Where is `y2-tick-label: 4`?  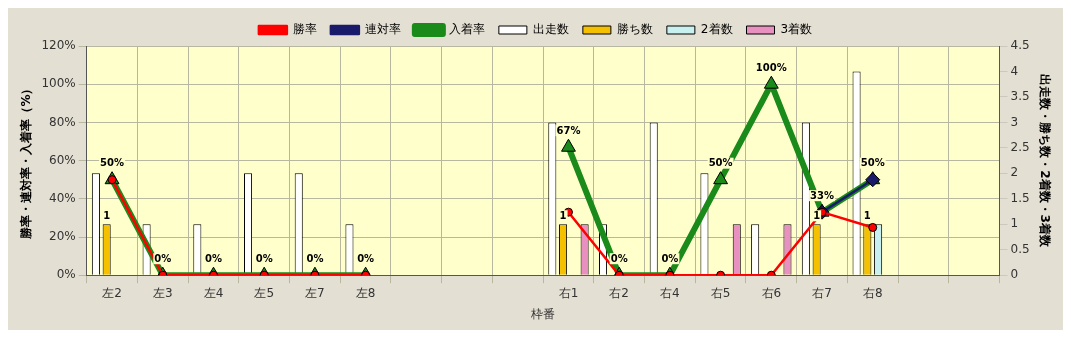 y2-tick-label: 4 is located at coordinates (1014, 70).